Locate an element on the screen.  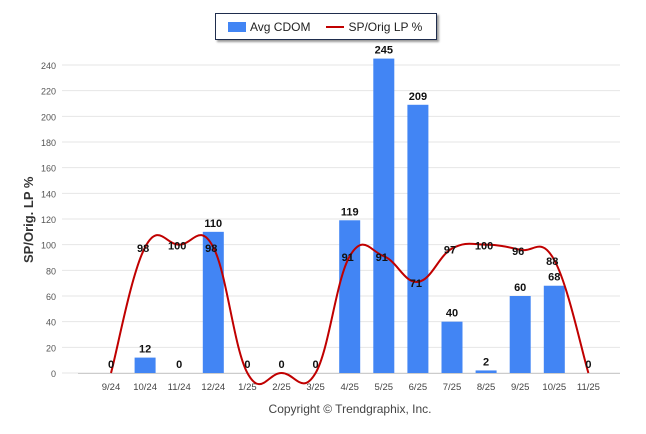
y-tick-label: 80 is located at coordinates (51, 271).